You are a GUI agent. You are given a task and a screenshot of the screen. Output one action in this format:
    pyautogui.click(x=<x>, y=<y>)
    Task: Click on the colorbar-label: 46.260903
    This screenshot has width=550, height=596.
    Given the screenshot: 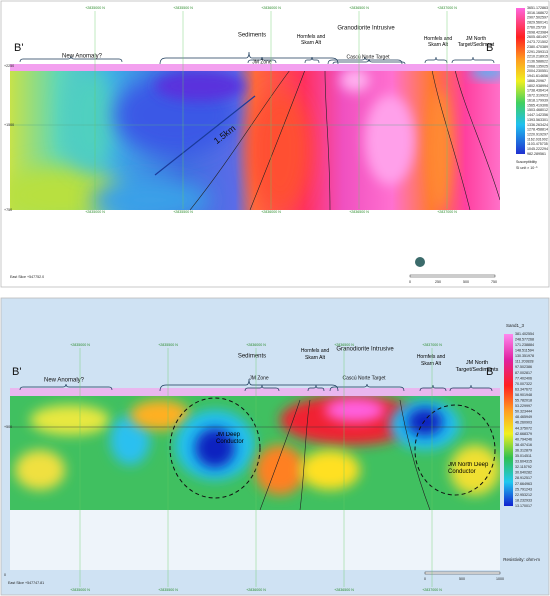 What is the action you would take?
    pyautogui.click(x=523, y=423)
    